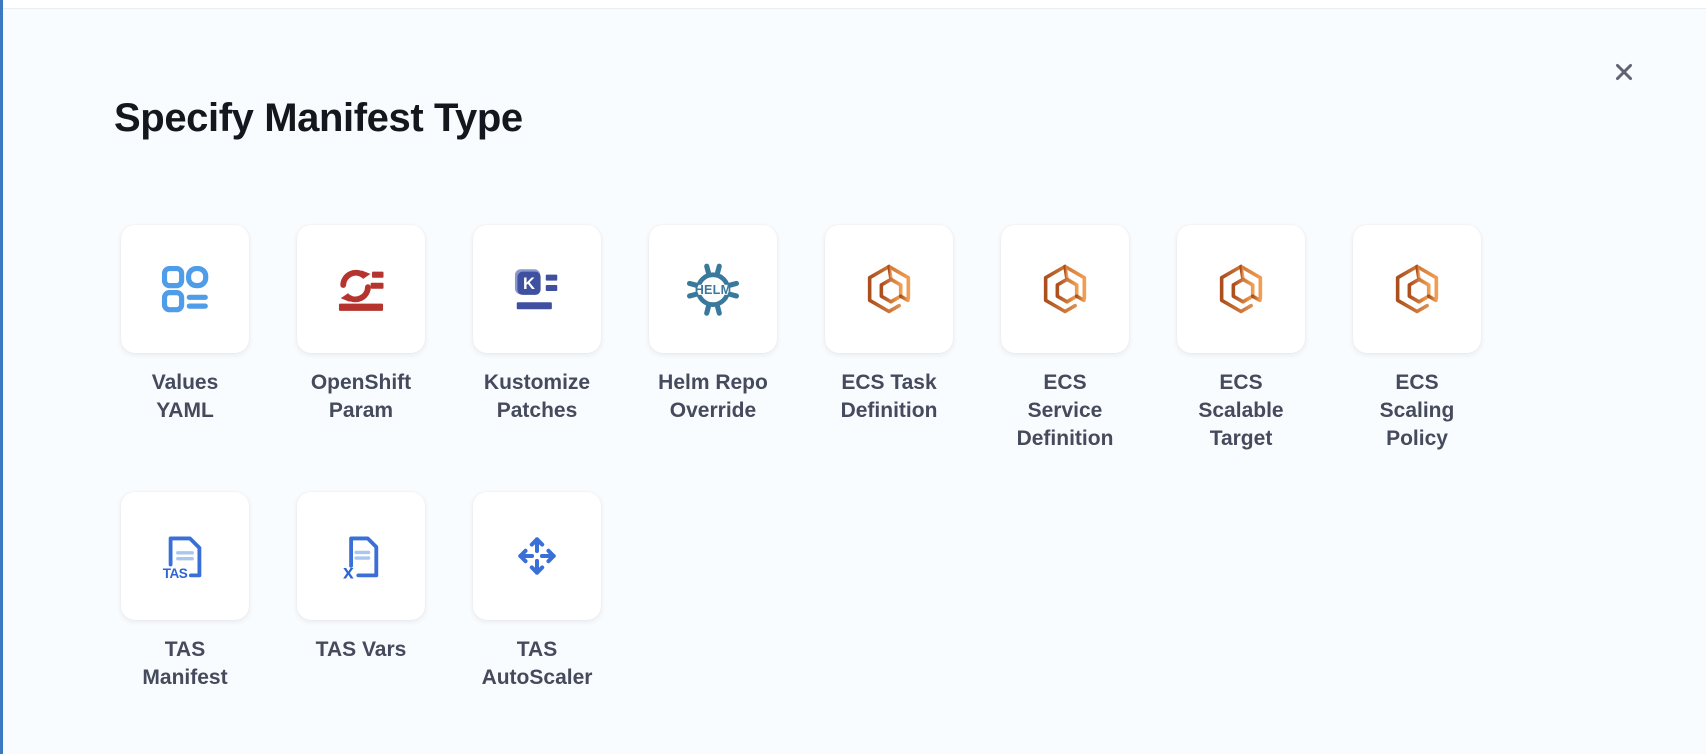 The image size is (1706, 754). I want to click on tas-autoscaler-card, so click(537, 556).